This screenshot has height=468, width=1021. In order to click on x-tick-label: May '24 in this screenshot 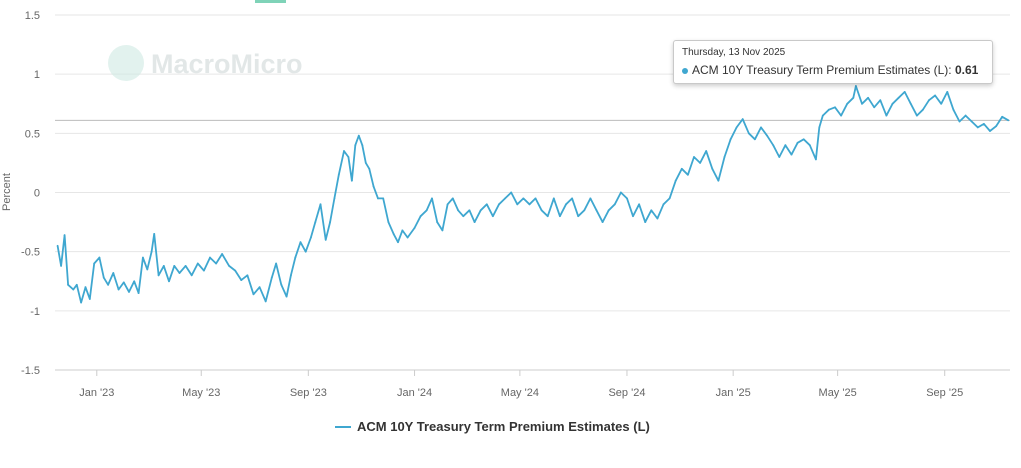, I will do `click(520, 393)`.